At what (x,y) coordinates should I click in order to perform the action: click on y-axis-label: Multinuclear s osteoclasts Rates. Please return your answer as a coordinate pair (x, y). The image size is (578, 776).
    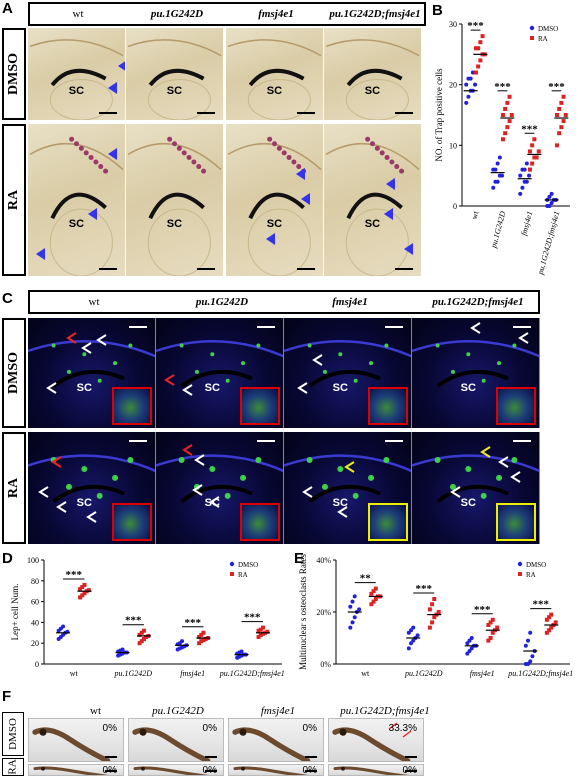
    Looking at the image, I should click on (303, 612).